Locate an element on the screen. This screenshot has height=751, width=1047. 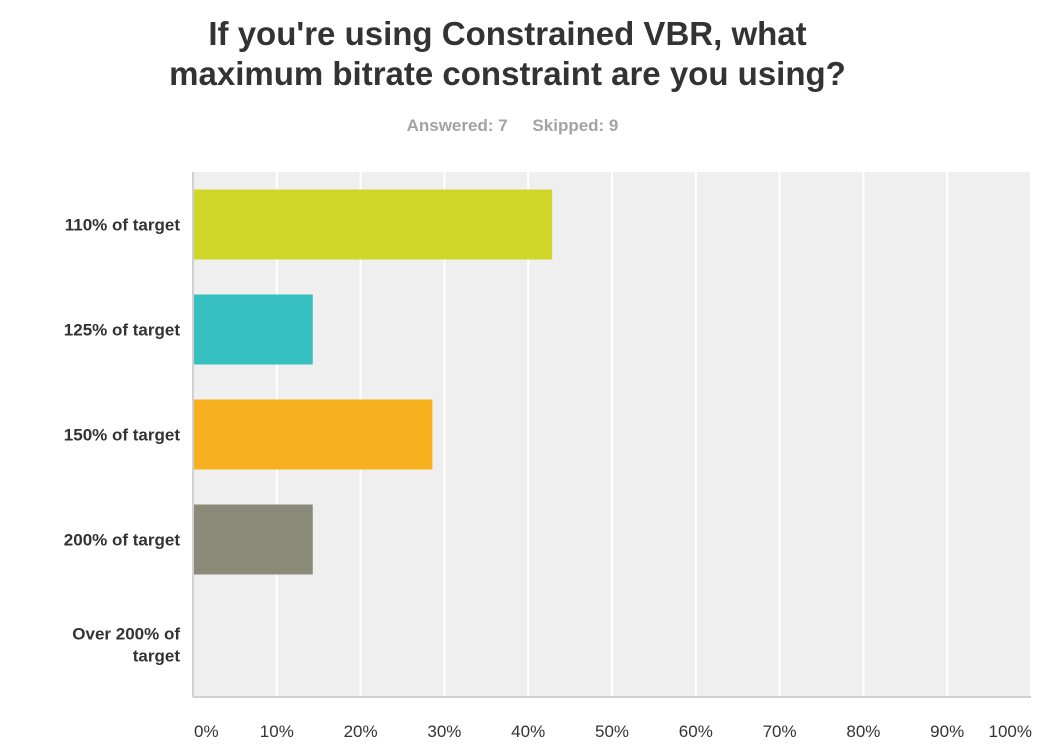
category-label: 200% of target is located at coordinates (122, 540).